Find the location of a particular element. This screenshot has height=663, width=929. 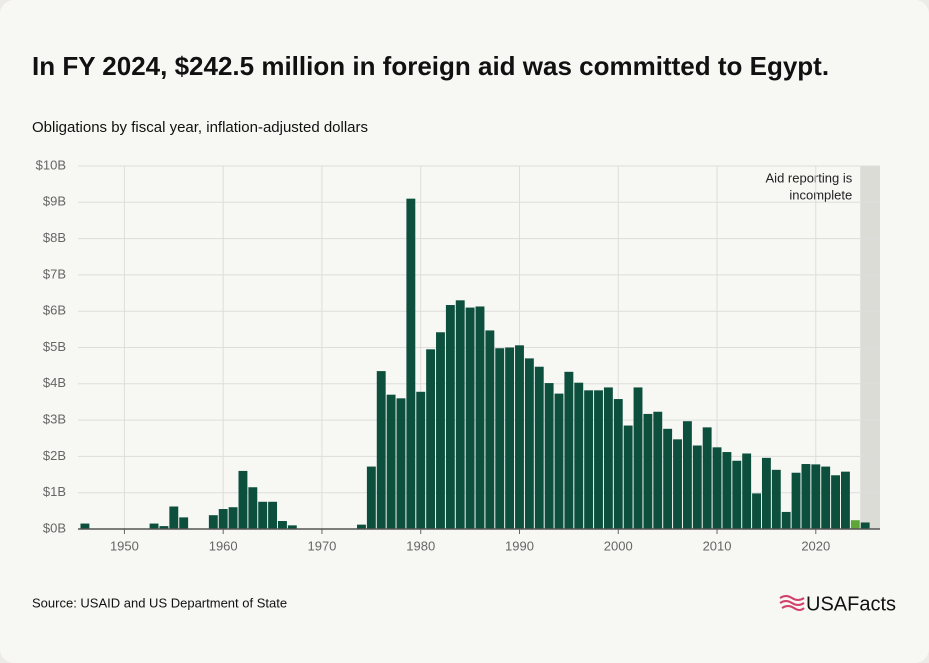

x-tick-label: 1970 is located at coordinates (321, 545).